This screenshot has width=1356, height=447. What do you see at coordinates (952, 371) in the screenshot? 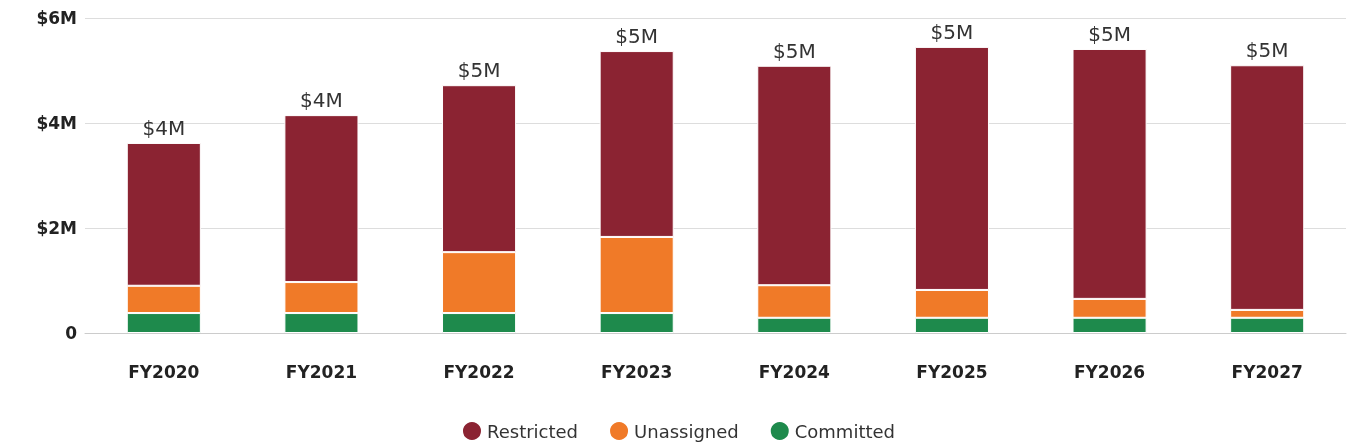
I see `x-tick-label: FY2025` at bounding box center [952, 371].